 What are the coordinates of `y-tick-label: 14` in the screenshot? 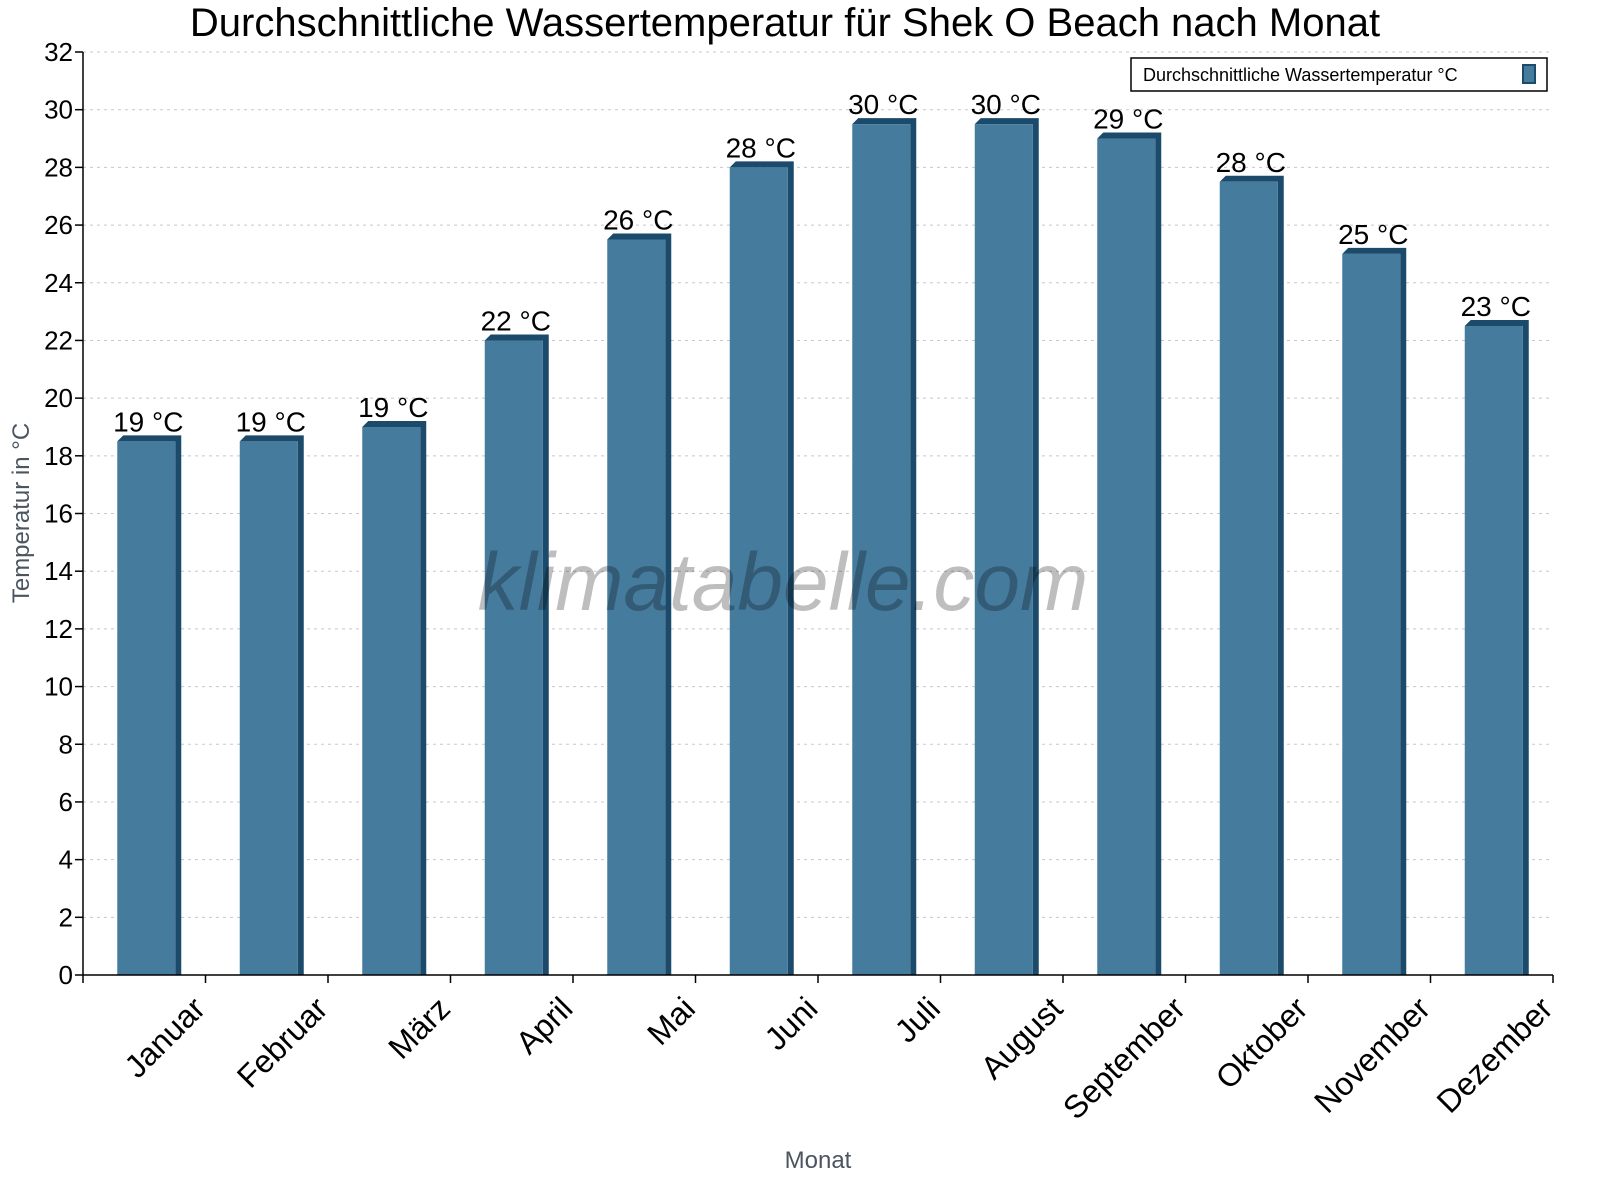 It's located at (58, 571).